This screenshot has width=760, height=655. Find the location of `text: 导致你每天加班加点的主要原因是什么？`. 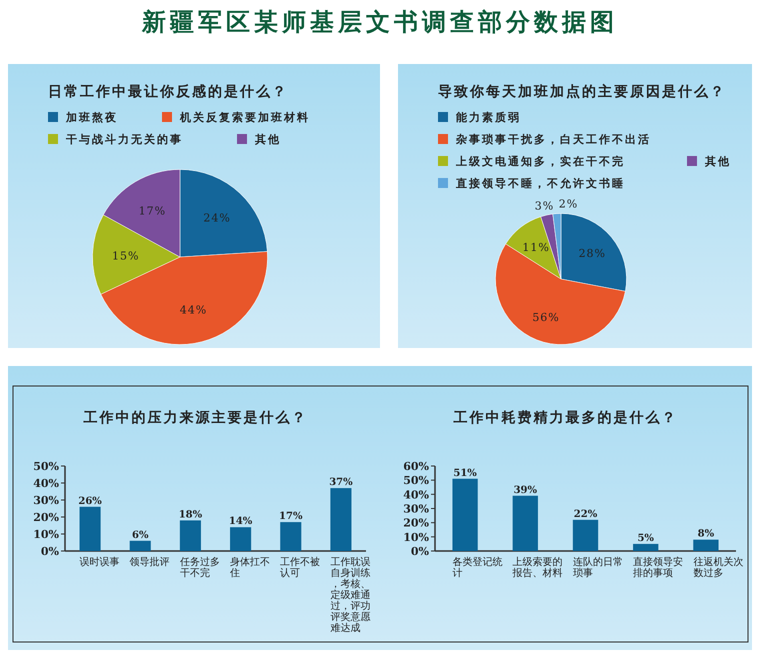

text: 导致你每天加班加点的主要原因是什么？ is located at coordinates (582, 91).